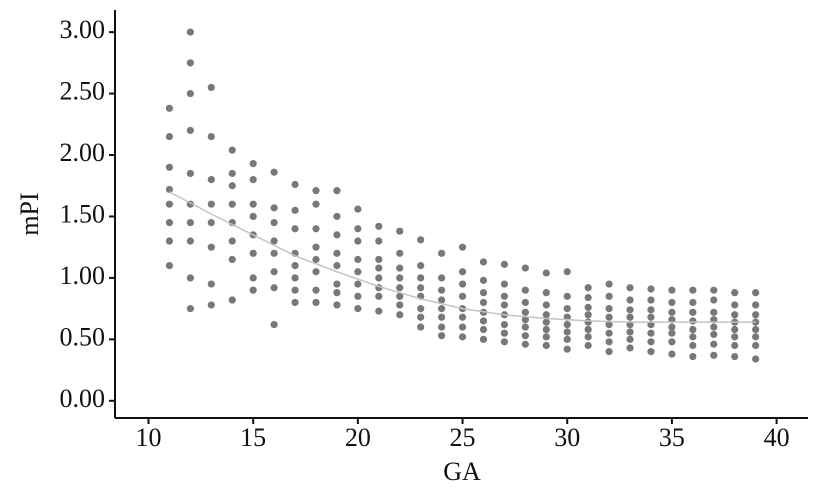  Describe the element at coordinates (148, 437) in the screenshot. I see `x-tick-label: 10` at that location.